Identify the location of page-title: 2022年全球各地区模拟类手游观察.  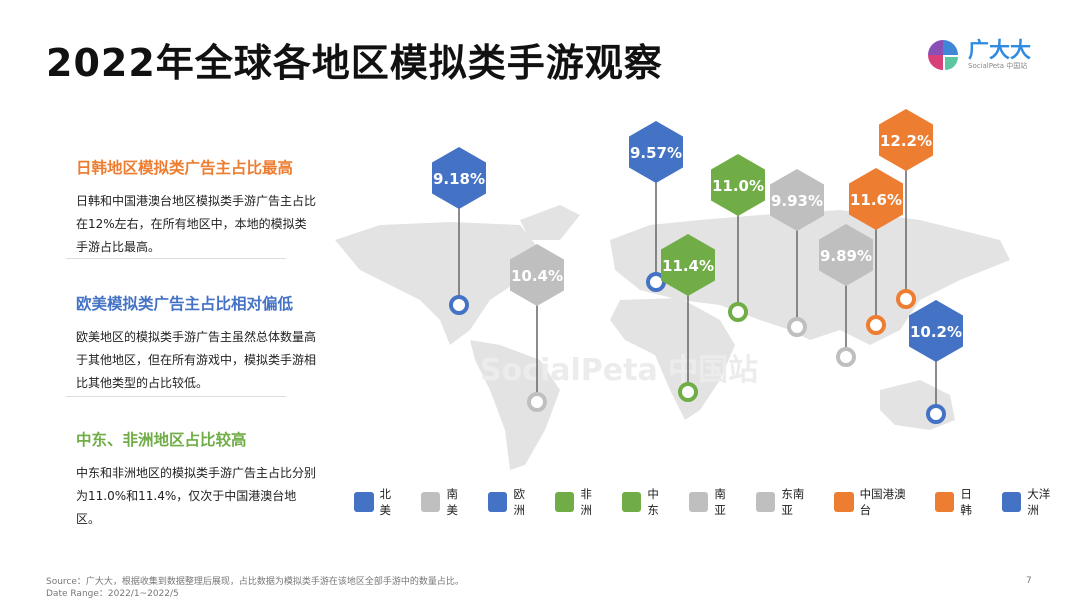
(354, 63).